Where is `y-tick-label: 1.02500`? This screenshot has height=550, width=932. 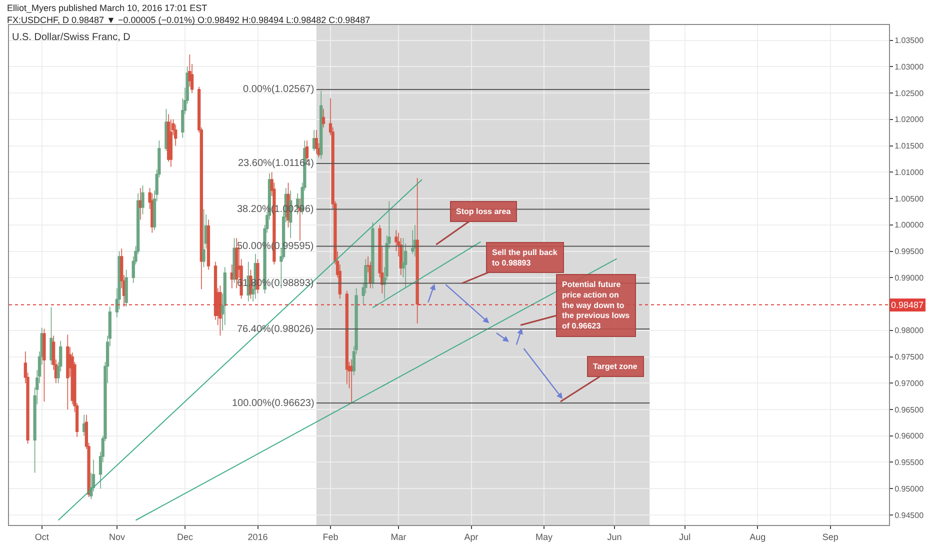
y-tick-label: 1.02500 is located at coordinates (909, 93).